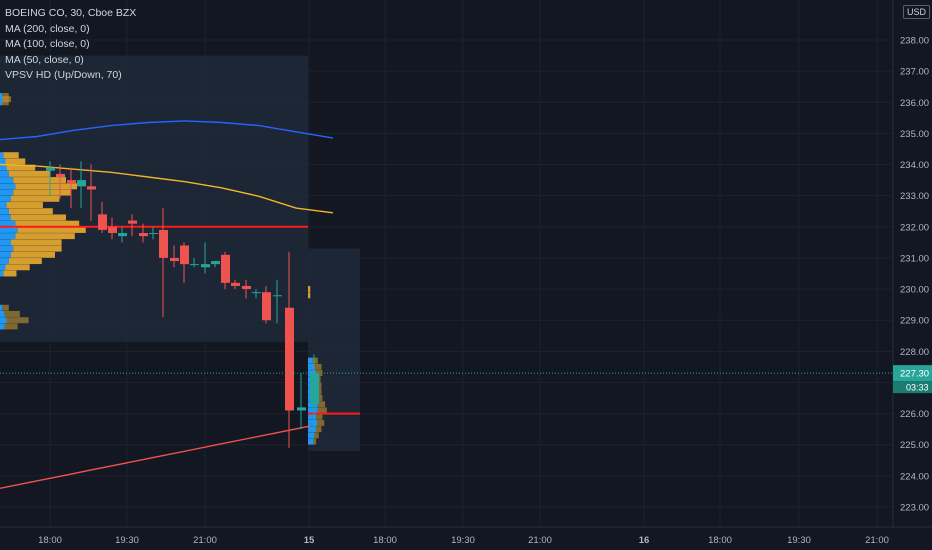 The width and height of the screenshot is (932, 550). What do you see at coordinates (63, 75) in the screenshot?
I see `legend-vpsv: VPSV HD (Up/Down, 70)` at bounding box center [63, 75].